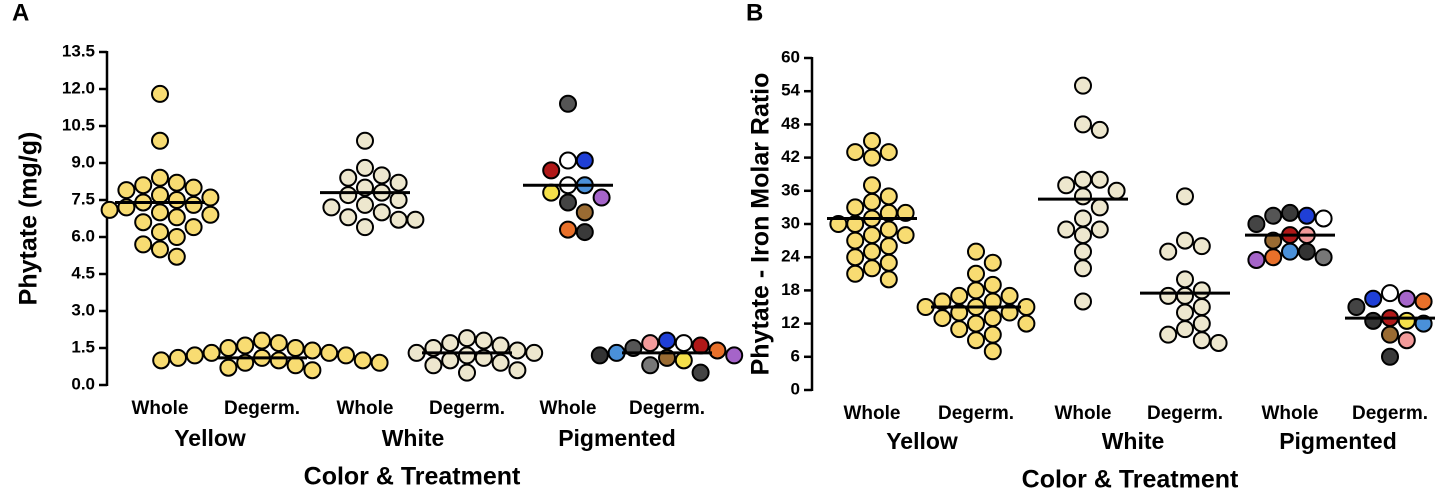 The image size is (1439, 495). What do you see at coordinates (78, 50) in the screenshot?
I see `y-tick-label: 13.5` at bounding box center [78, 50].